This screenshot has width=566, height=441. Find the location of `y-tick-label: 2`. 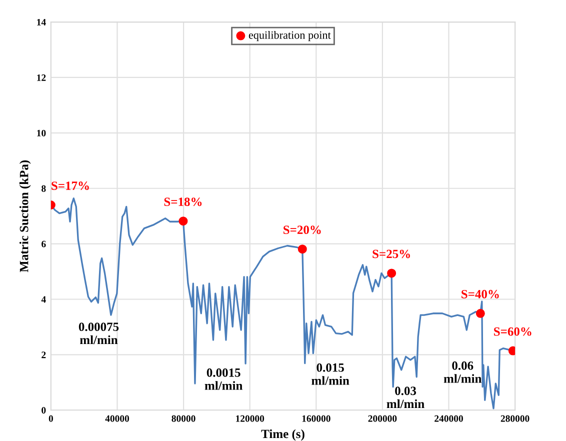

y-tick-label: 2 is located at coordinates (44, 355).